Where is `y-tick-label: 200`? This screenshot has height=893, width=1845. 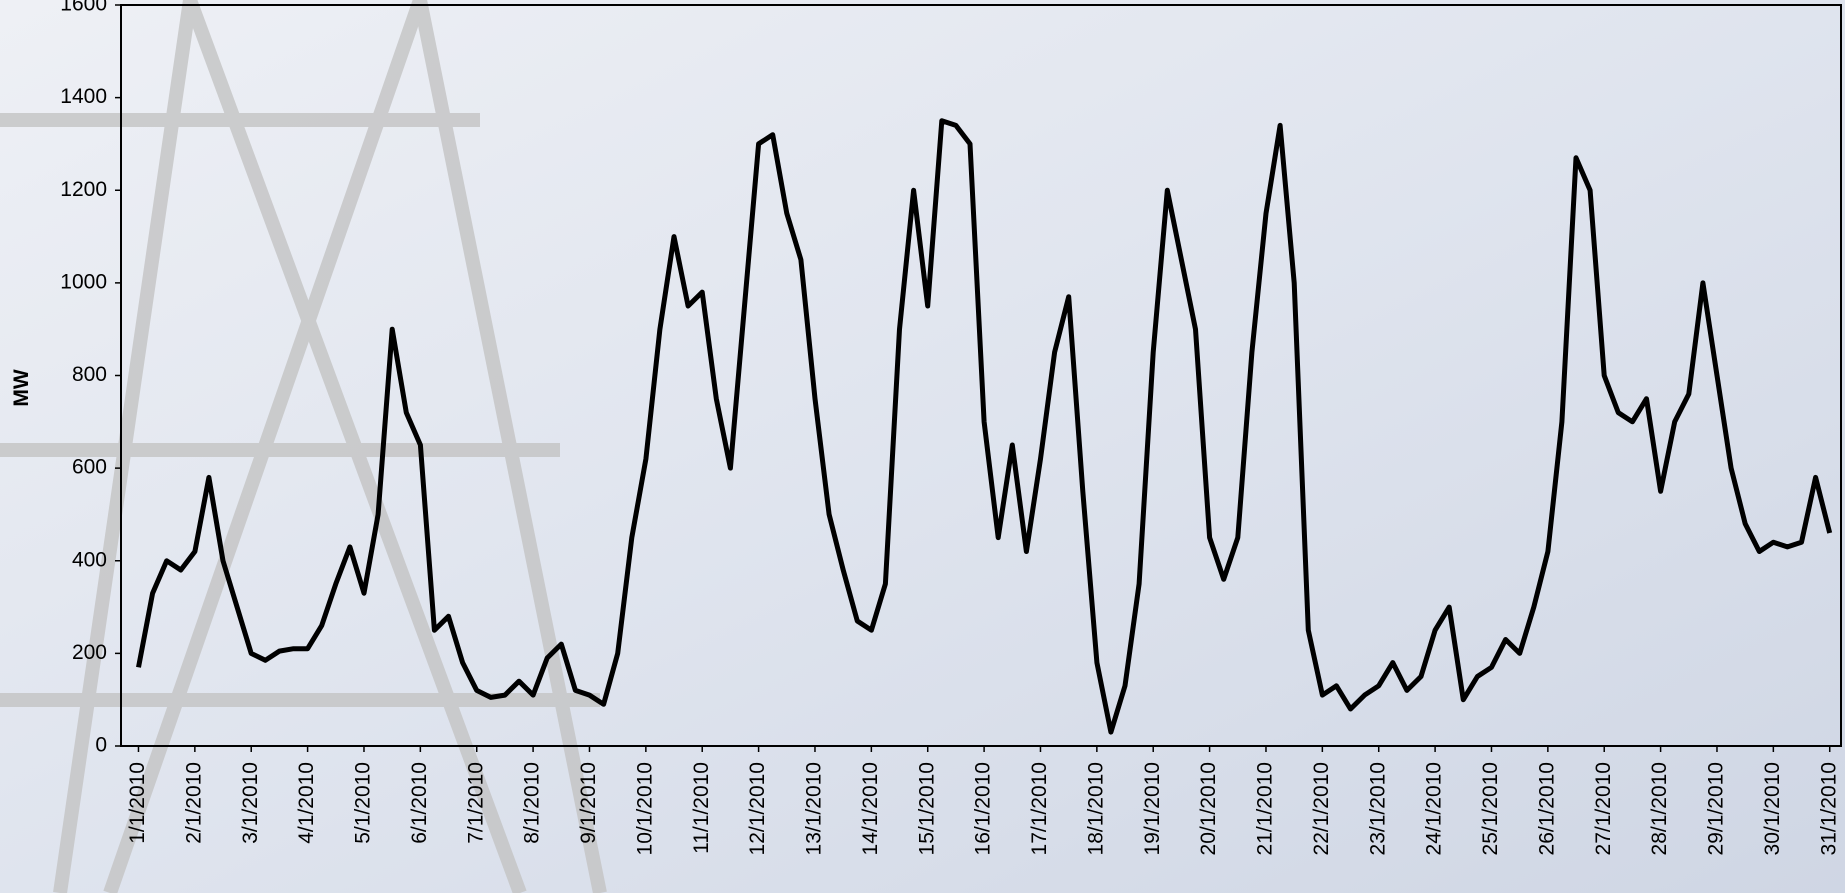
y-tick-label: 200 is located at coordinates (89, 652).